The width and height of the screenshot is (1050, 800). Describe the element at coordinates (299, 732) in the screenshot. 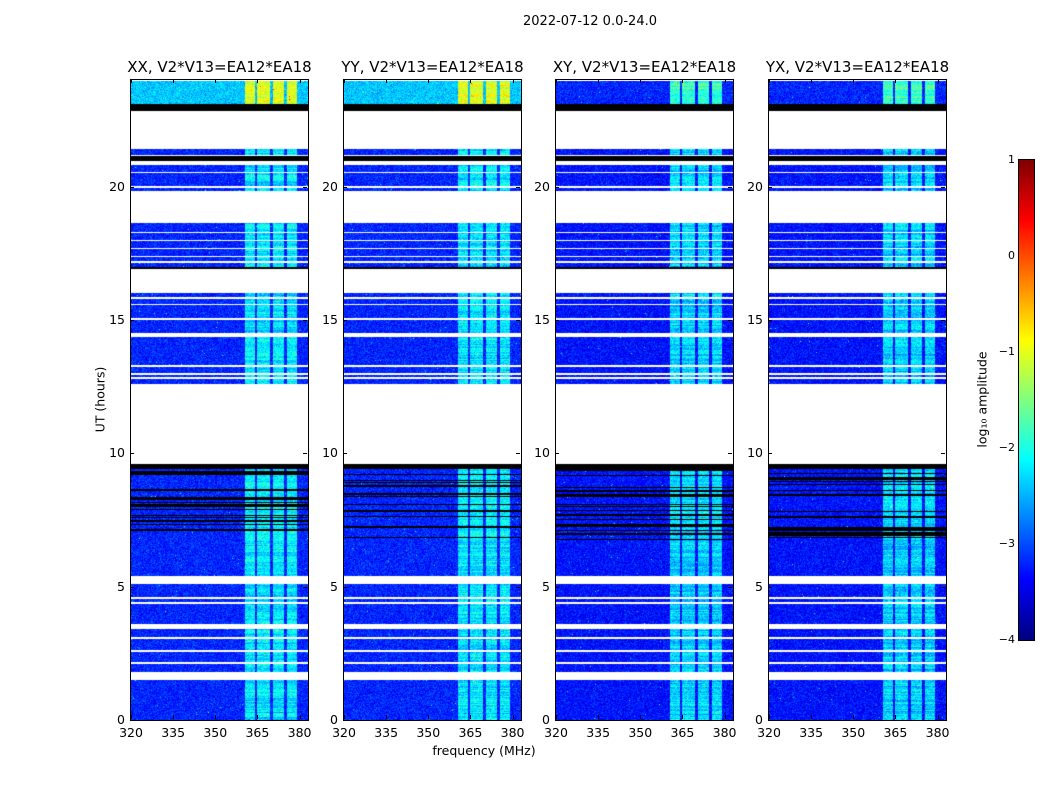

I see `x-tick-label: 380` at that location.